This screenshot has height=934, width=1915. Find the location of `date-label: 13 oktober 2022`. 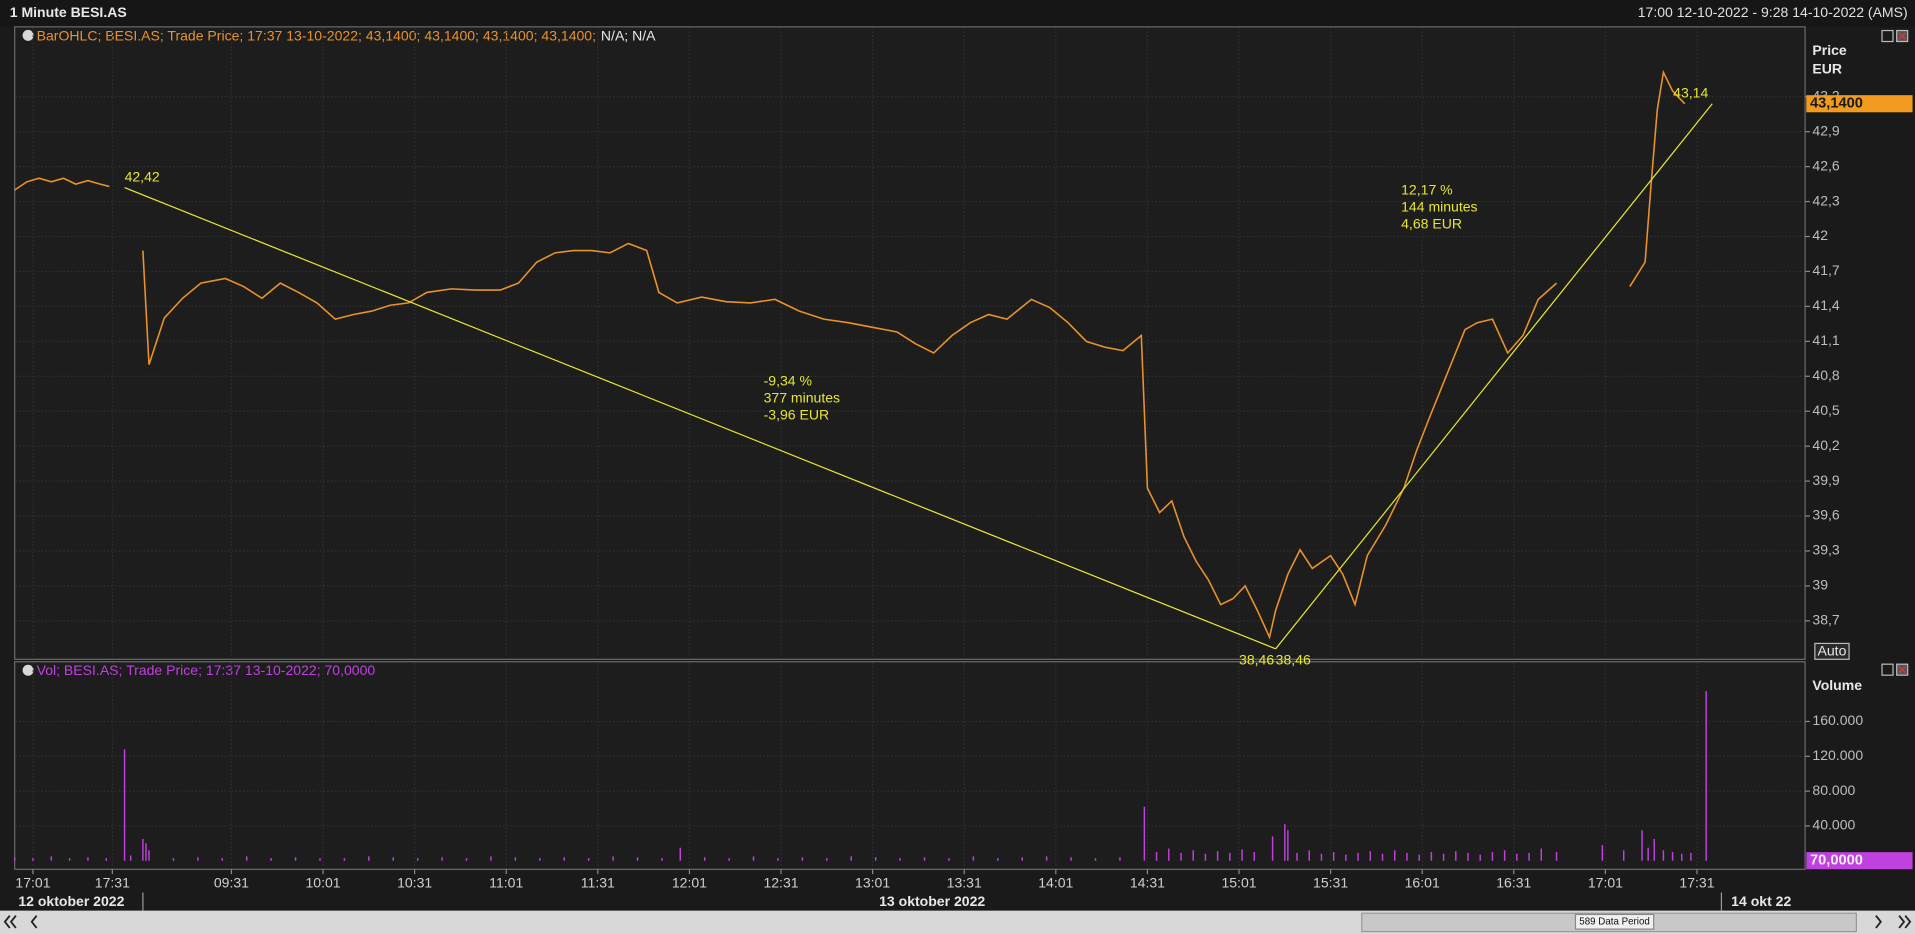

date-label: 13 oktober 2022 is located at coordinates (932, 901).